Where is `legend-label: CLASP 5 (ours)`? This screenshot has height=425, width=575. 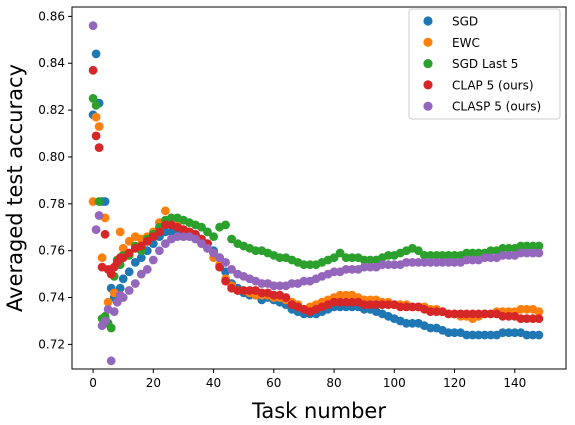 legend-label: CLASP 5 (ours) is located at coordinates (496, 107).